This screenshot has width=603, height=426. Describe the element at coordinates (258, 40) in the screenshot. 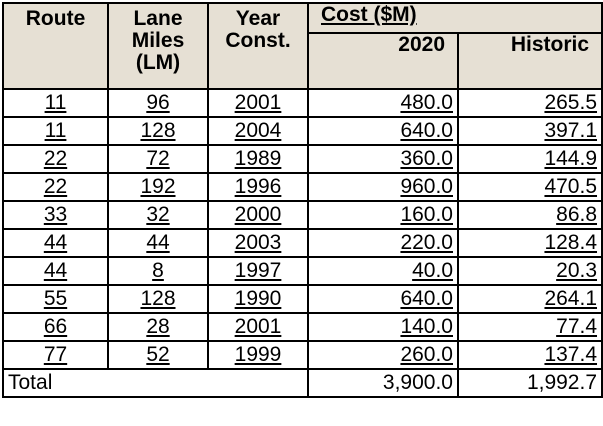

I see `header-year-line2: Const.` at that location.